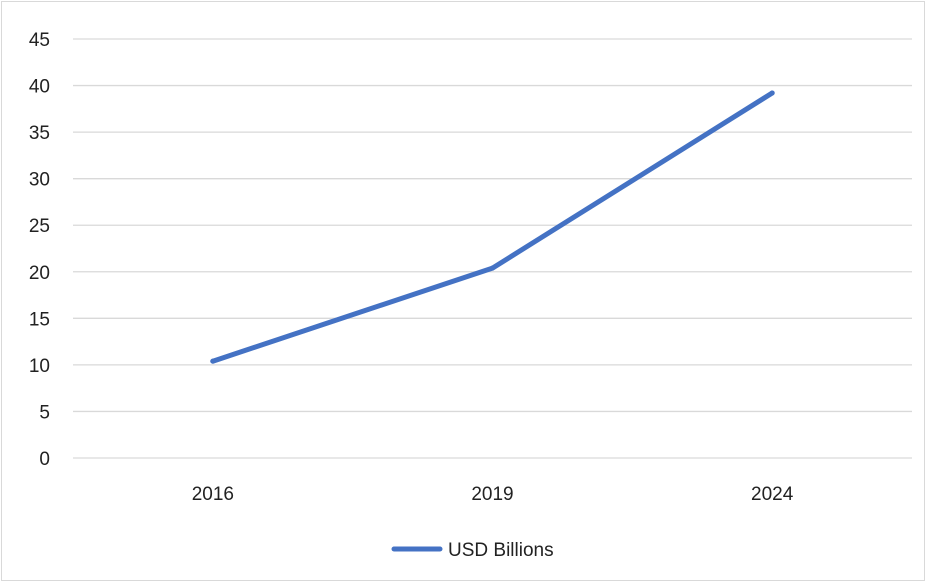 The height and width of the screenshot is (583, 927). I want to click on y-tick-label: 0, so click(44, 459).